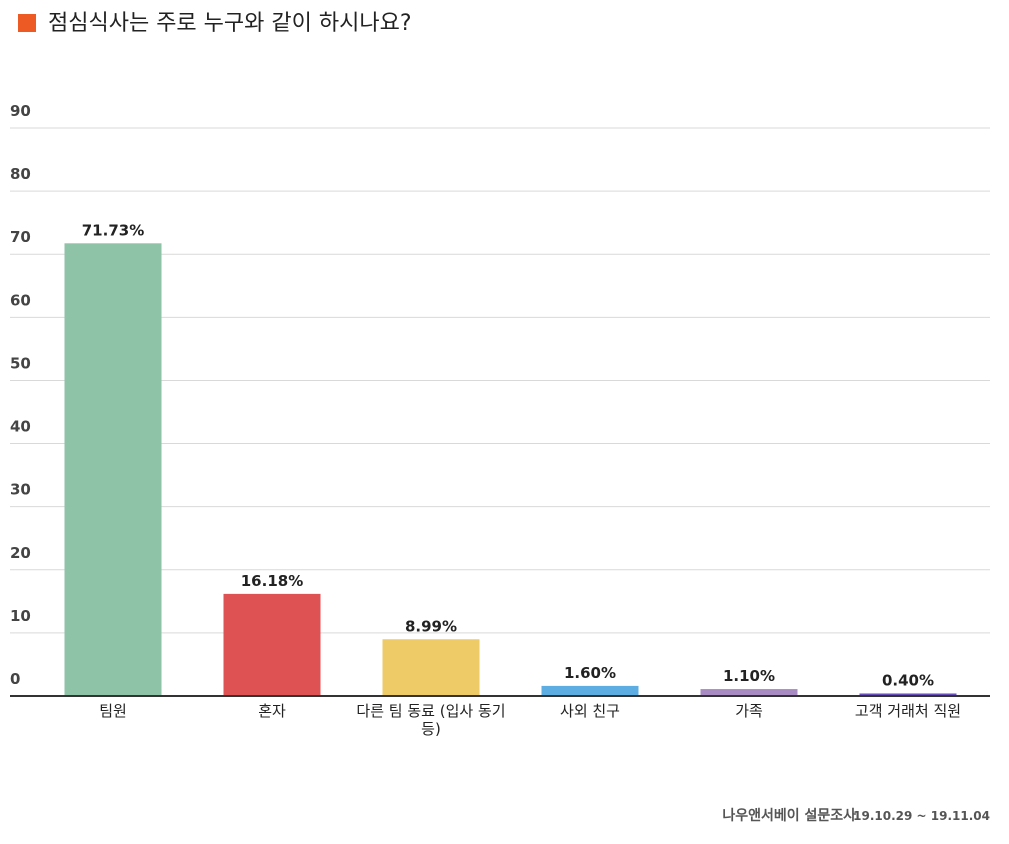 This screenshot has height=844, width=1009. What do you see at coordinates (908, 680) in the screenshot?
I see `value-label: 0.40%` at bounding box center [908, 680].